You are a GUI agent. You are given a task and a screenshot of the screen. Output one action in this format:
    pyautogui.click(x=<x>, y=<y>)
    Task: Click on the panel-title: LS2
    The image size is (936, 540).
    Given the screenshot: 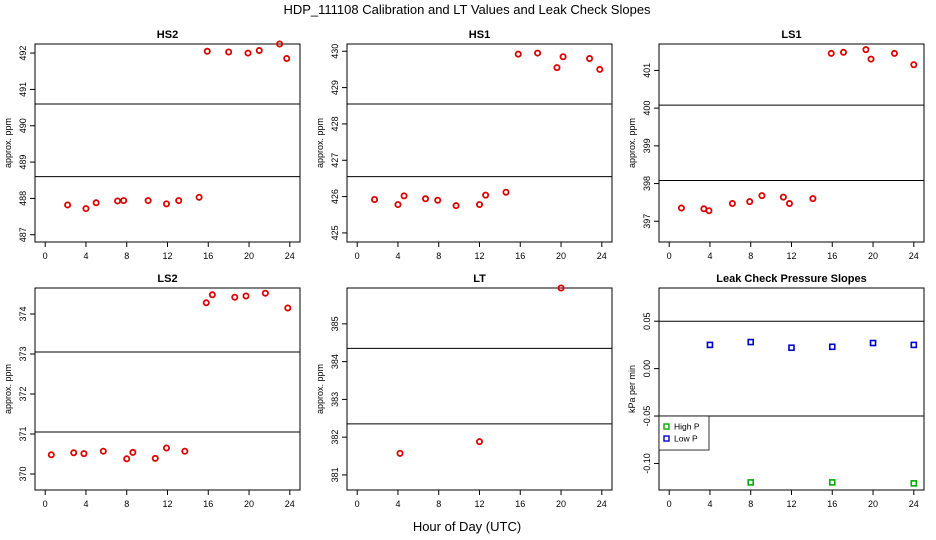 What is the action you would take?
    pyautogui.click(x=167, y=279)
    